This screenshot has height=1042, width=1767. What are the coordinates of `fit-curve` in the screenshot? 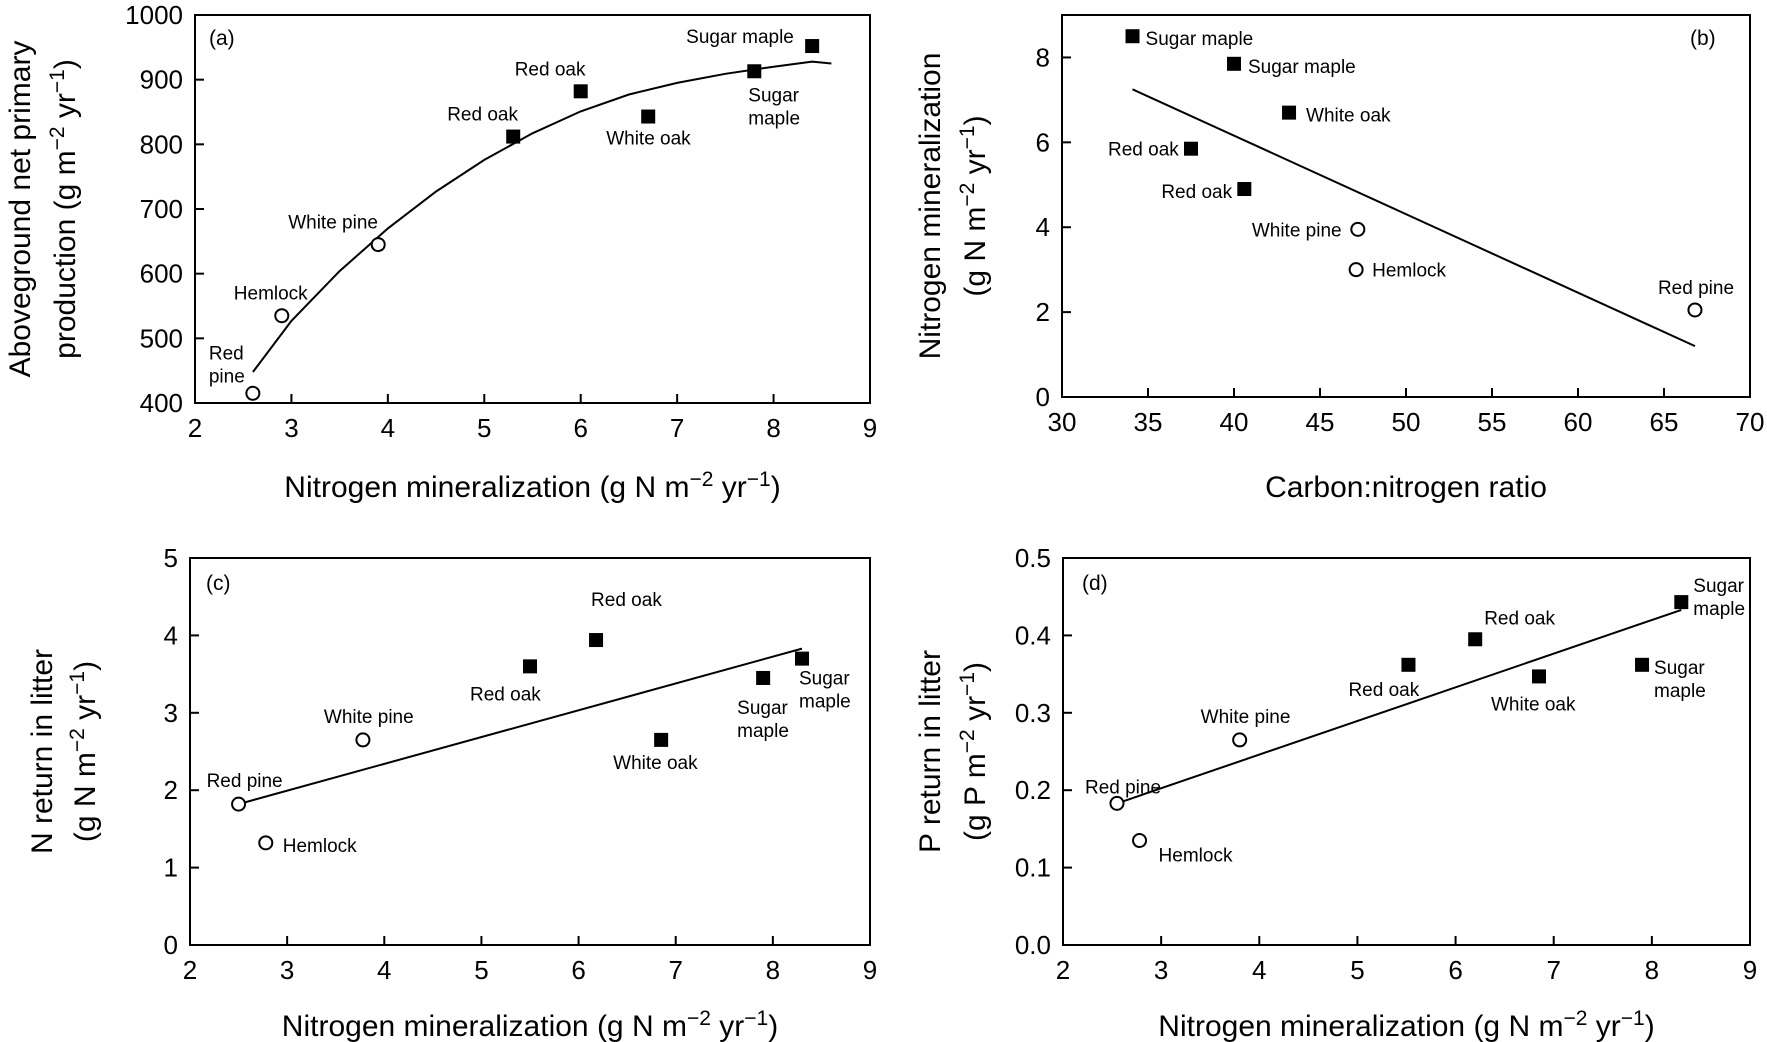 It's located at (542, 216).